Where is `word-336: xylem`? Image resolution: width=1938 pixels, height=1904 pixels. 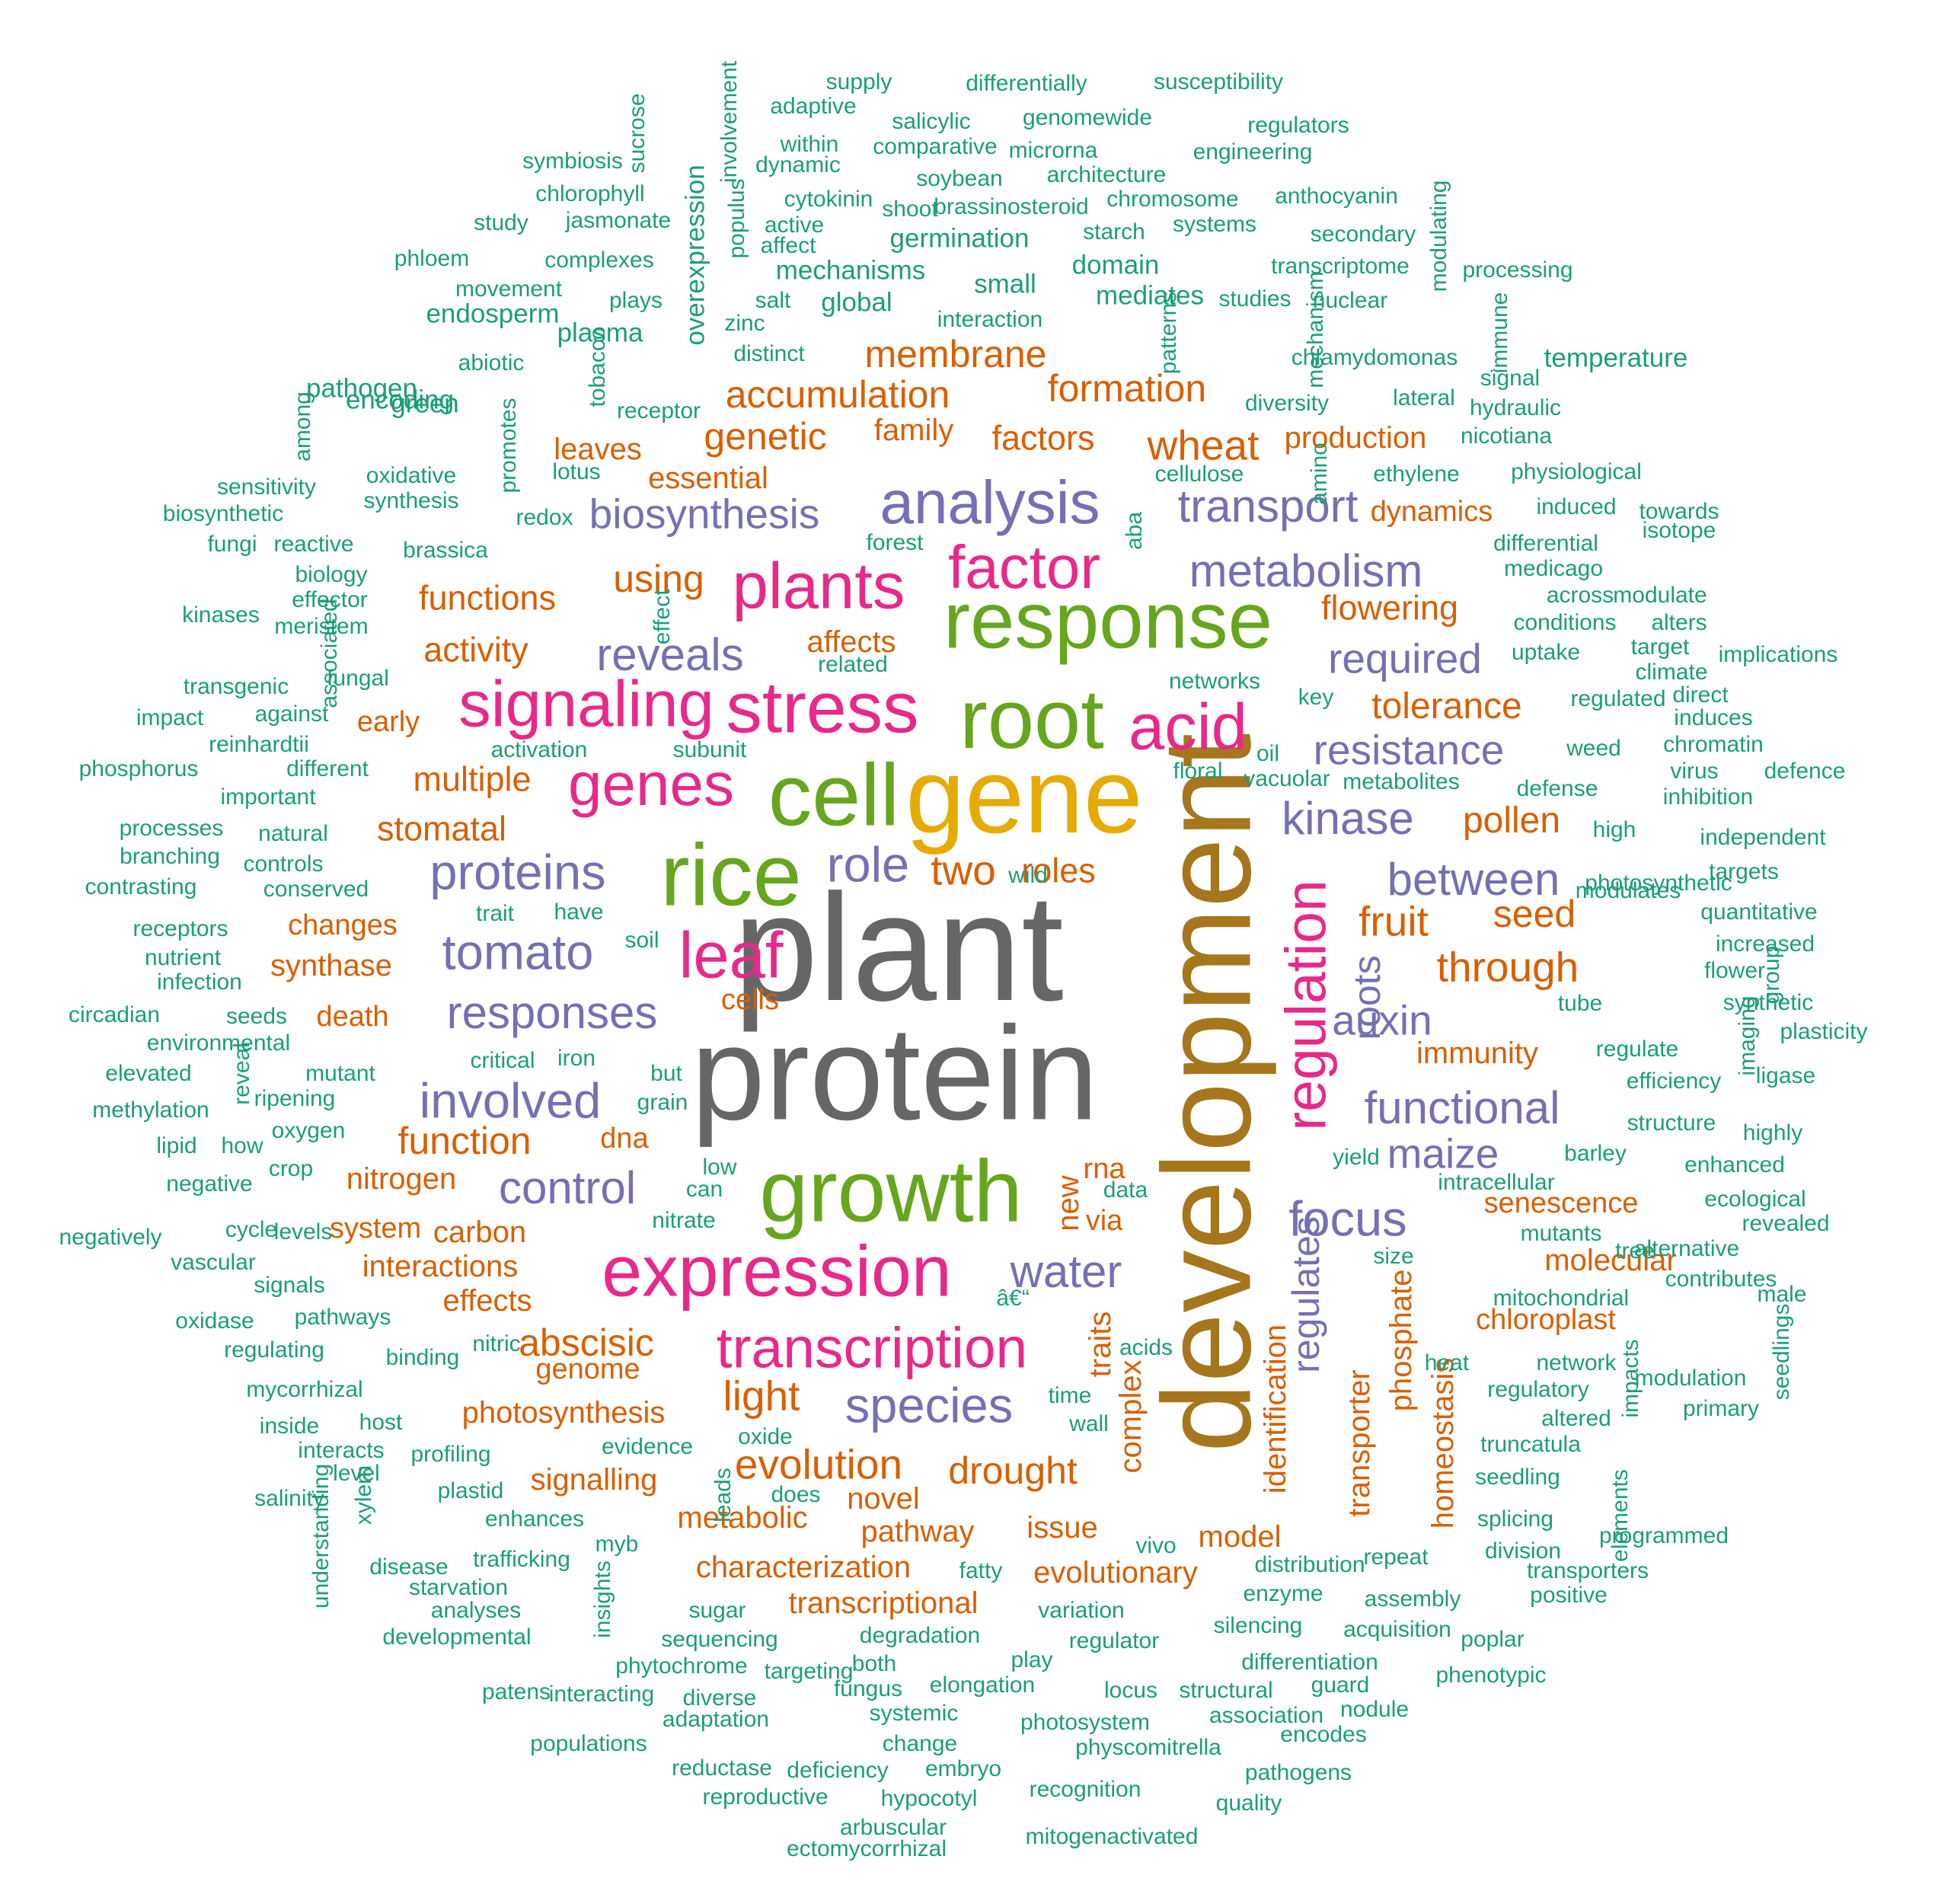 word-336: xylem is located at coordinates (363, 1495).